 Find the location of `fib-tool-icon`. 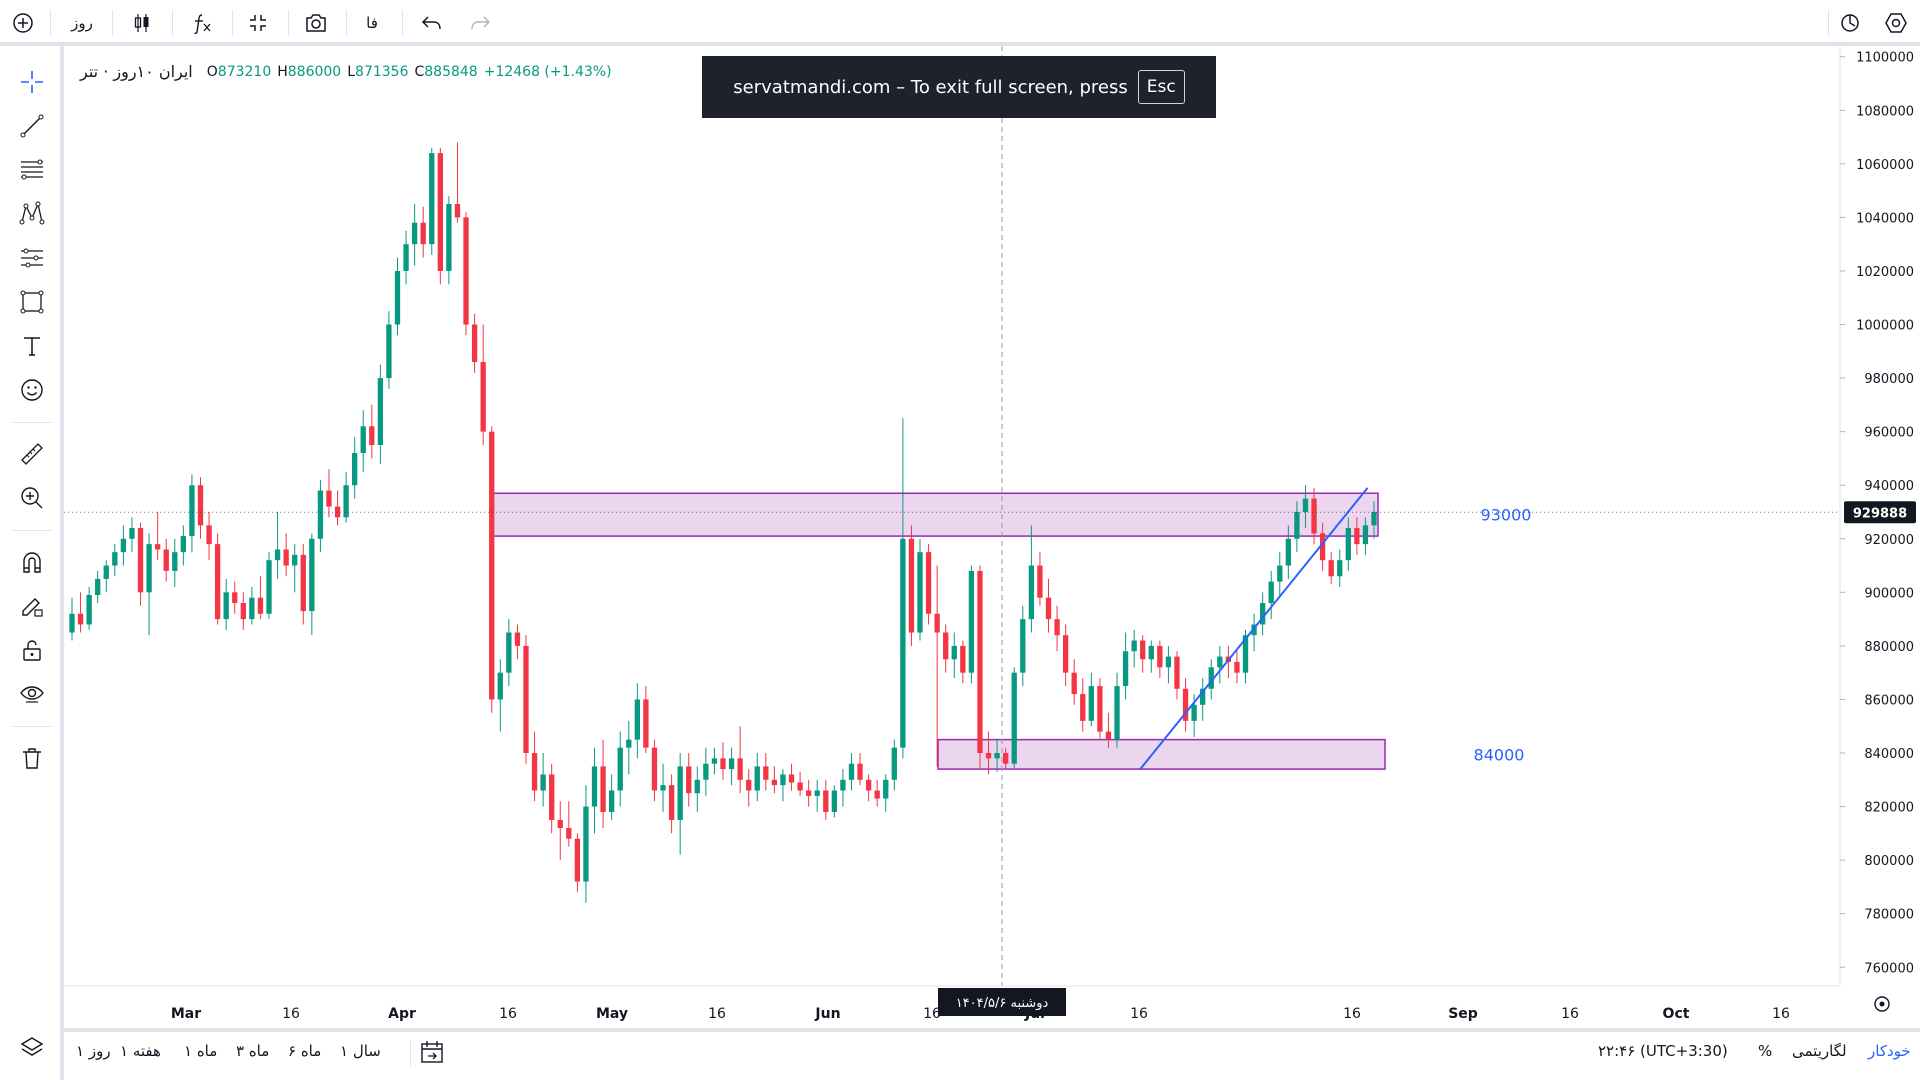

fib-tool-icon is located at coordinates (32, 170).